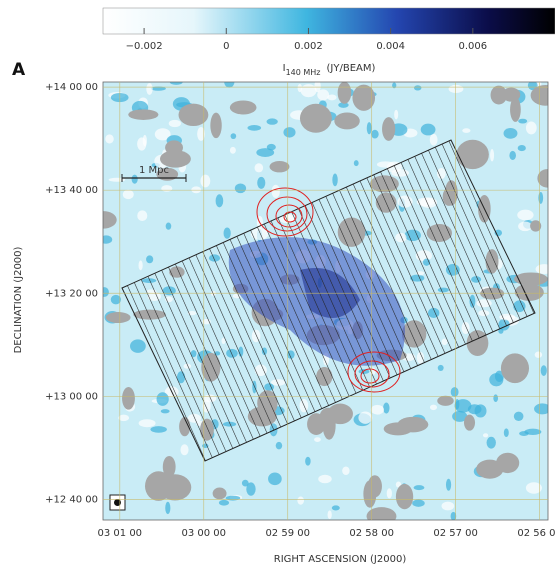  What do you see at coordinates (226, 46) in the screenshot?
I see `colorbar-tick-label: 0` at bounding box center [226, 46].